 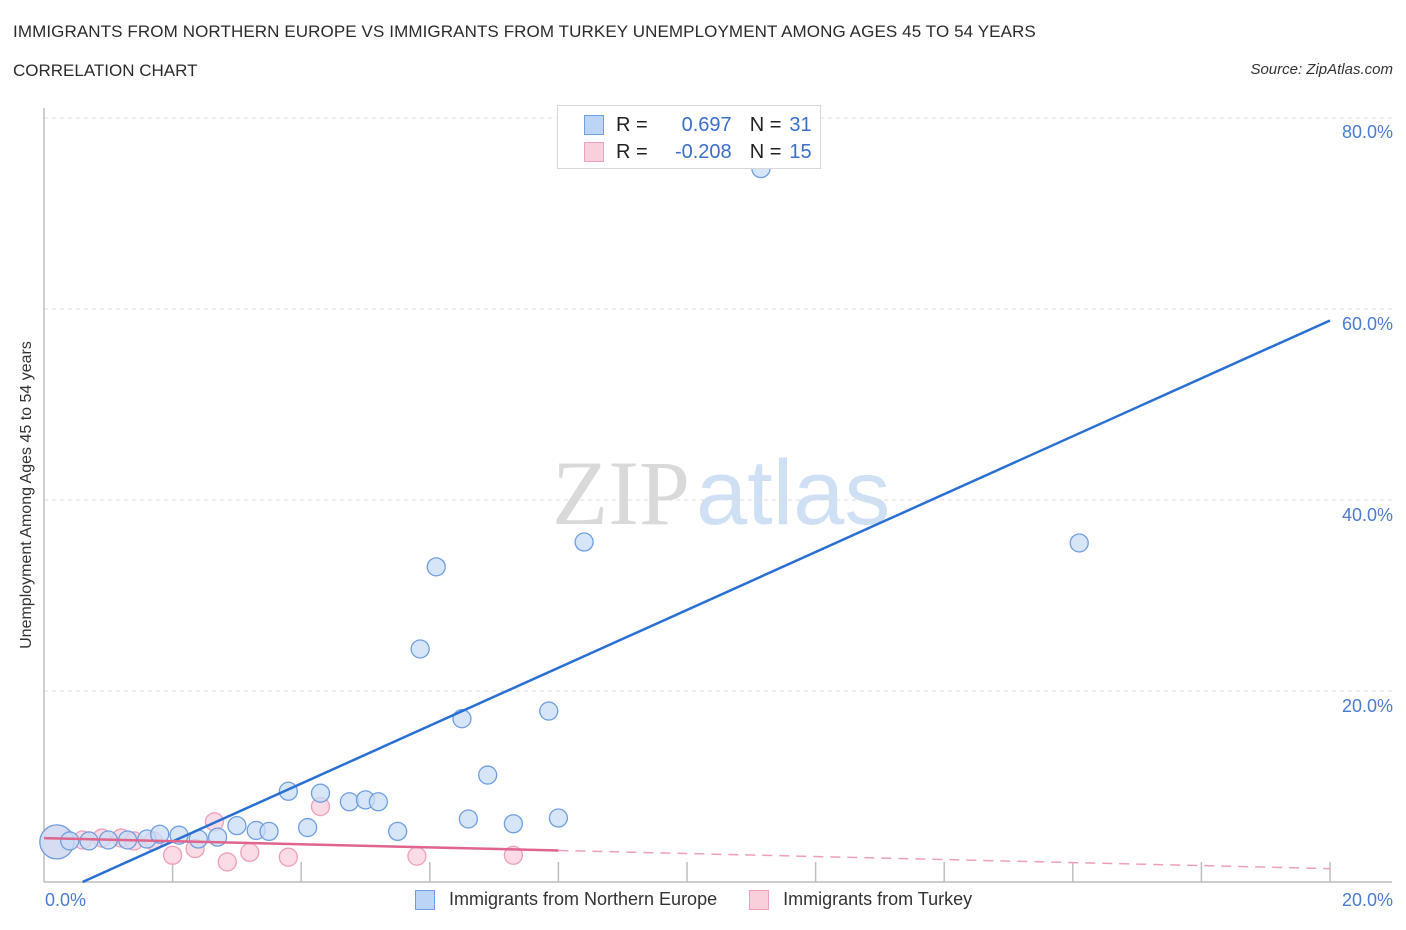 I want to click on legend-label: Immigrants from Turkey, so click(x=878, y=899).